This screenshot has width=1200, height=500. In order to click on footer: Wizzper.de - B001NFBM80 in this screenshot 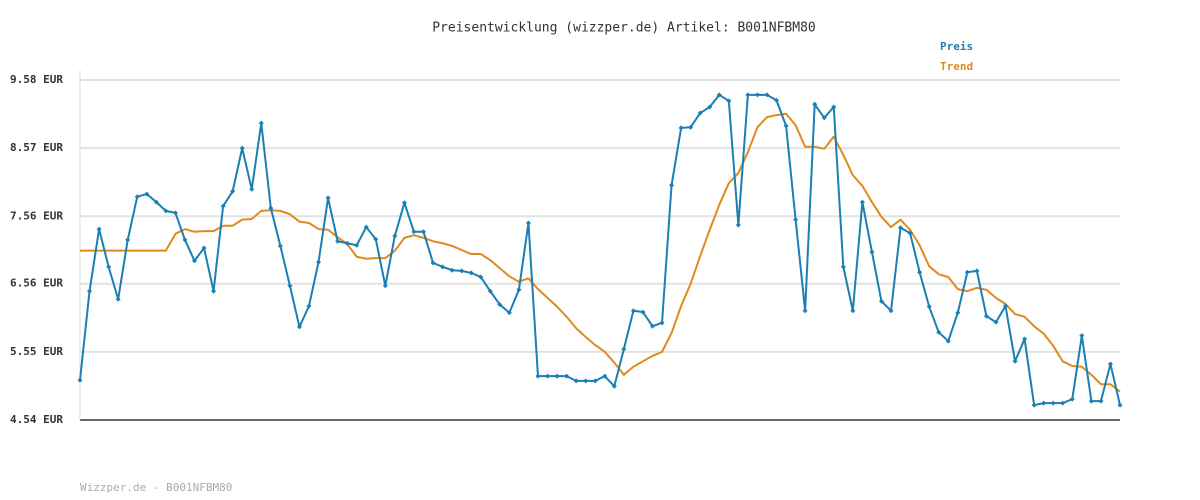, I will do `click(156, 487)`.